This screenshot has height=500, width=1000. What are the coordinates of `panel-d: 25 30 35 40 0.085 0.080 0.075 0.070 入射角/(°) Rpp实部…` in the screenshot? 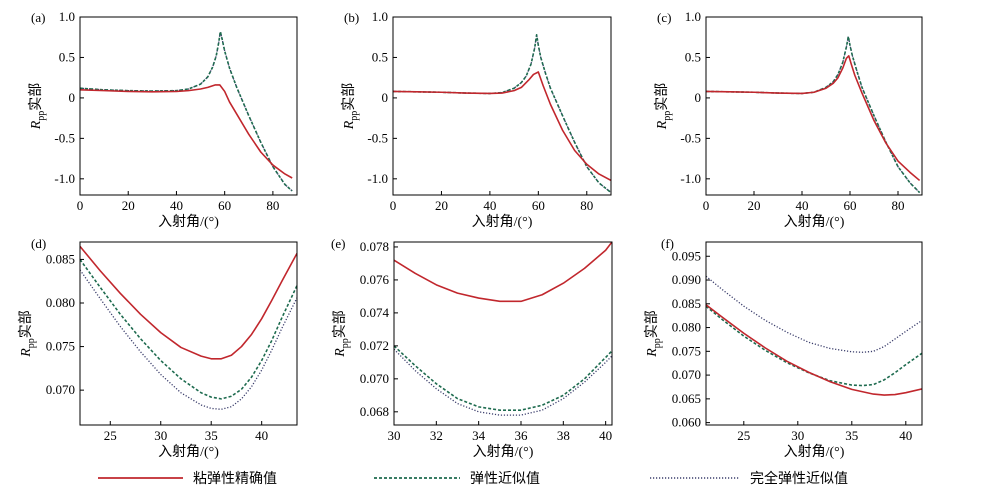 It's located at (158, 348).